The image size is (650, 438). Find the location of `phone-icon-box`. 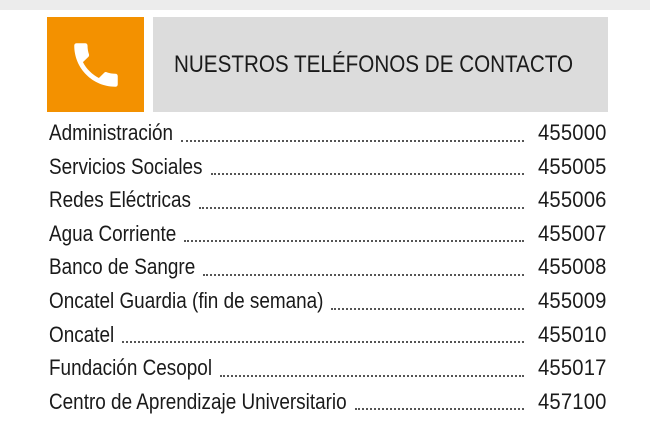

phone-icon-box is located at coordinates (95, 64).